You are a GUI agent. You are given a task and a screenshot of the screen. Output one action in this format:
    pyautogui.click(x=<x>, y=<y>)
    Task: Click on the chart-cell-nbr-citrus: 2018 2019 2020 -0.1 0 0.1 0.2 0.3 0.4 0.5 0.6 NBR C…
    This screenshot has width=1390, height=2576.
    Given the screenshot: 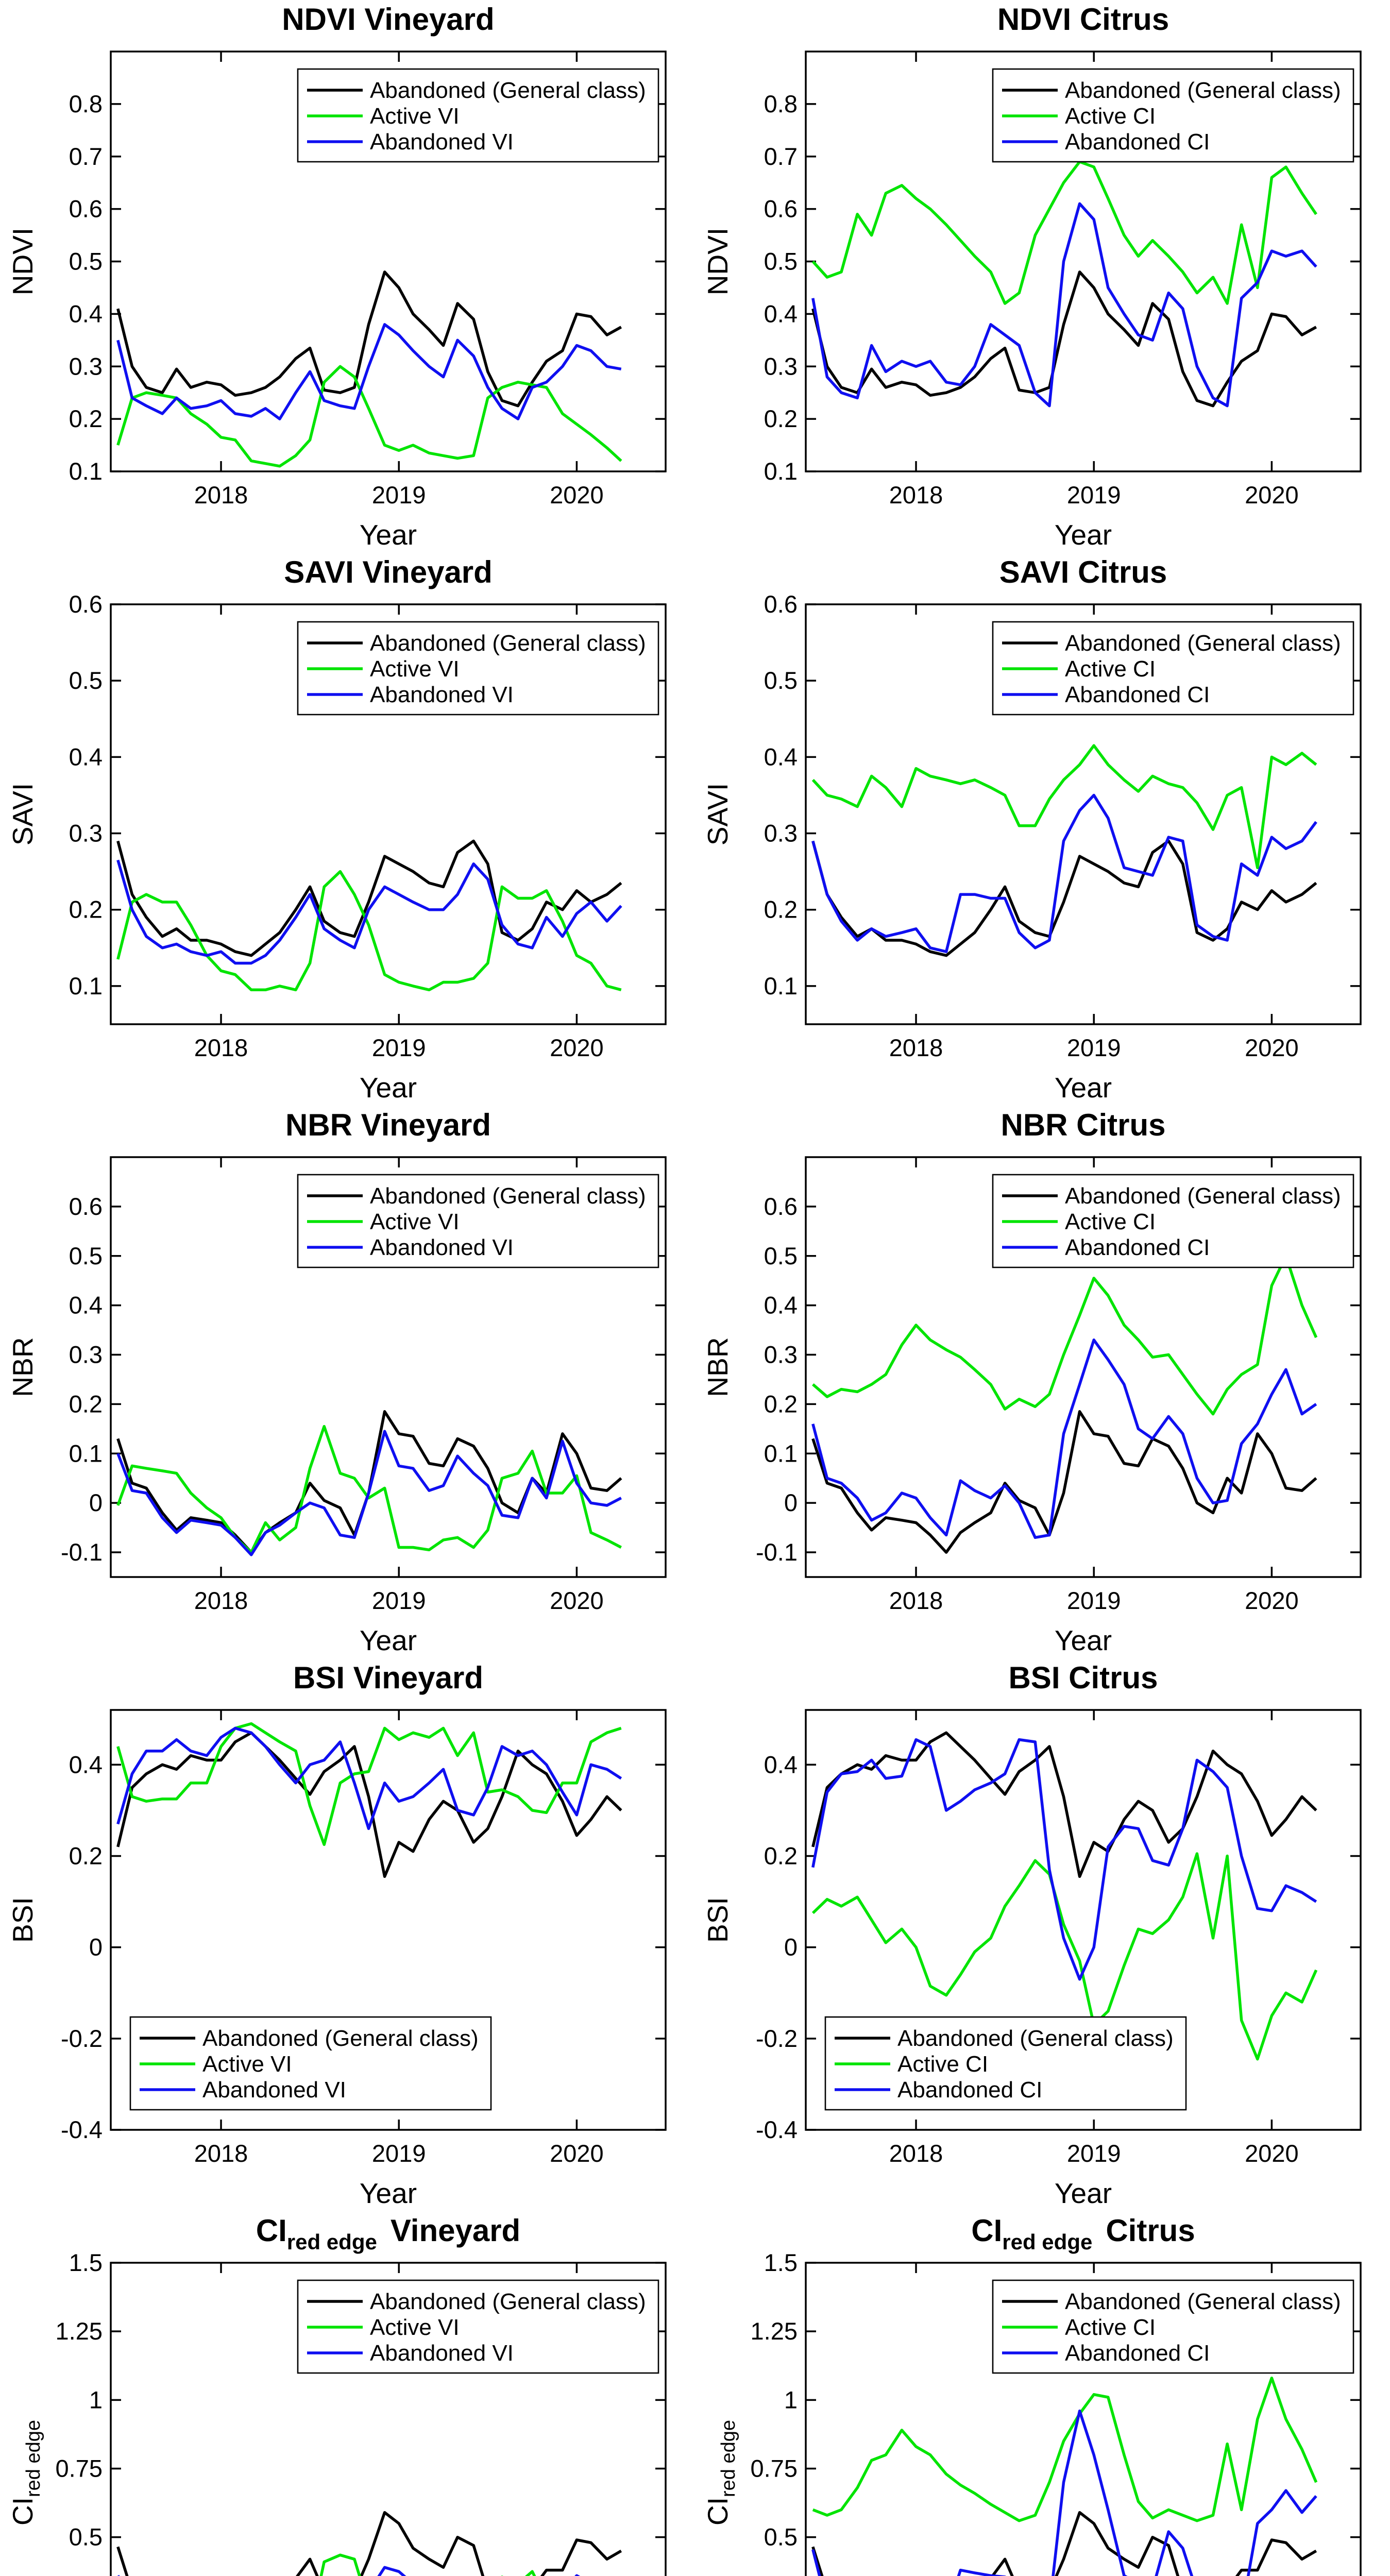 What is the action you would take?
    pyautogui.click(x=1042, y=1382)
    